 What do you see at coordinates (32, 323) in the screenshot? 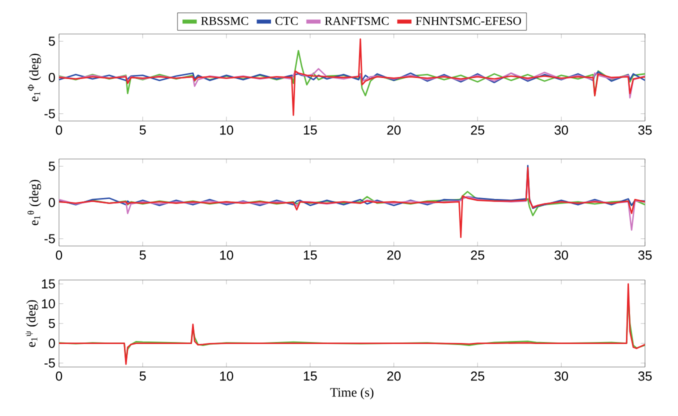
I see `y-axis-title: e$_{1}$$^{ψ}$ (deg)` at bounding box center [32, 323].